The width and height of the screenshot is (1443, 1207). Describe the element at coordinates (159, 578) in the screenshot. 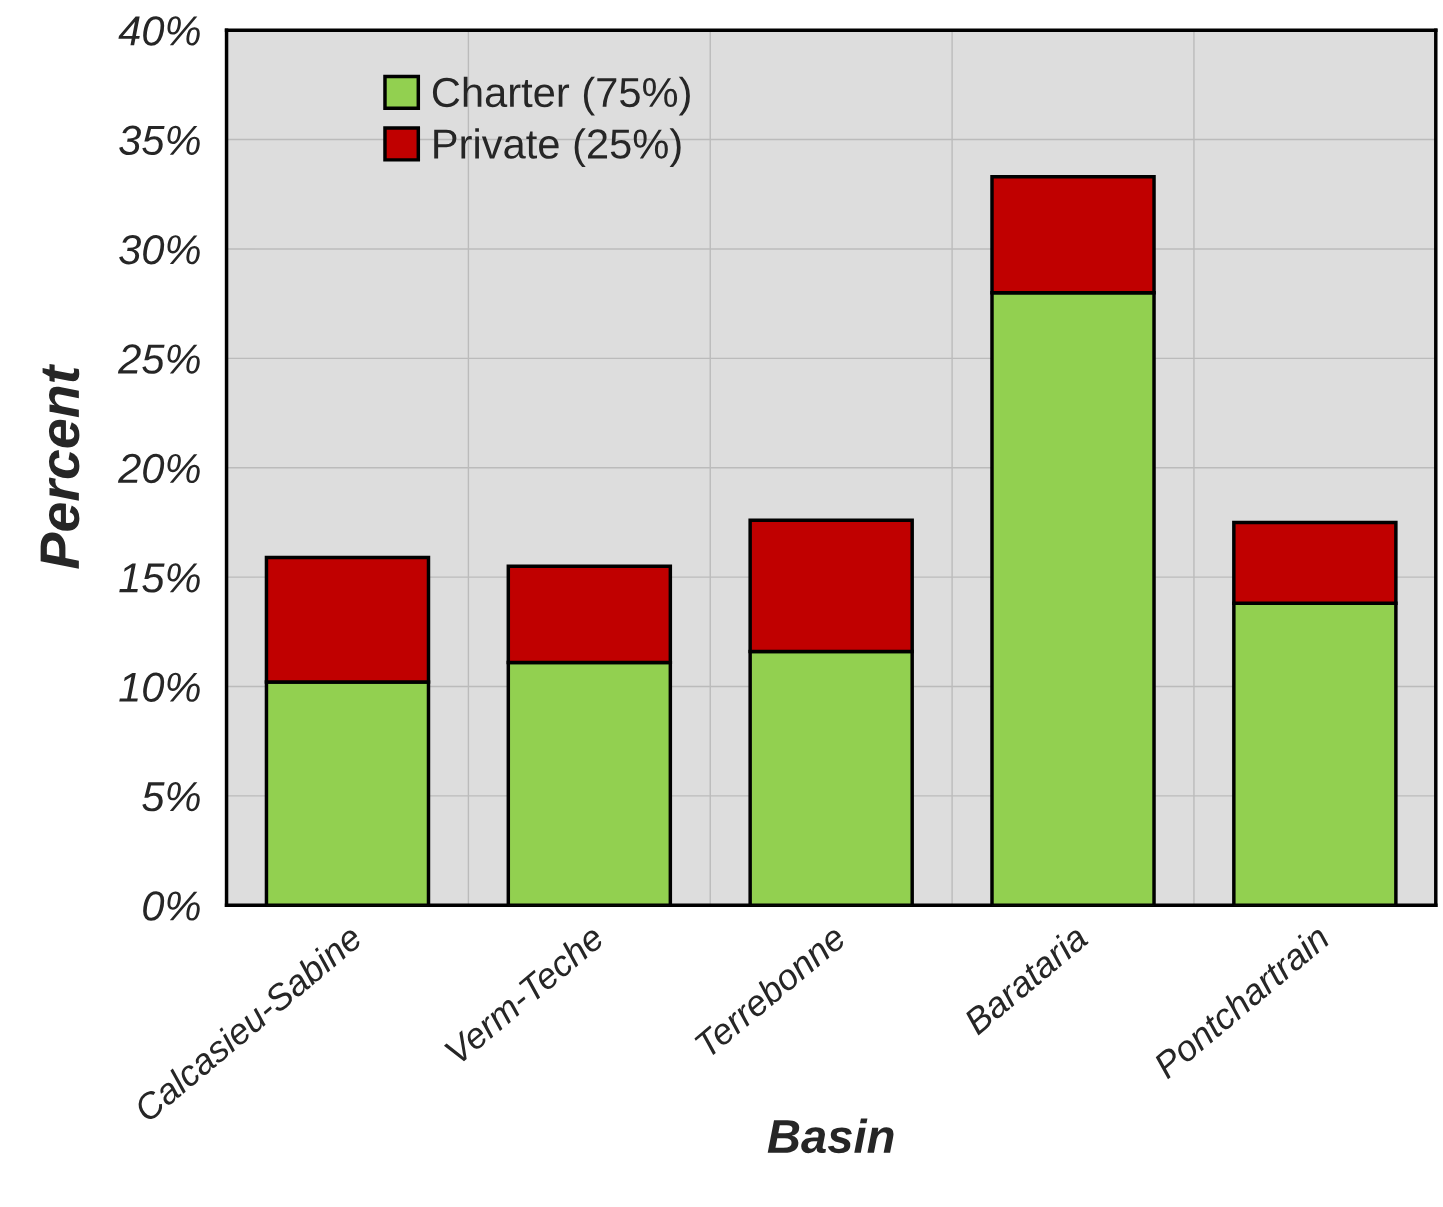

I see `y-tick-label: 15%` at that location.